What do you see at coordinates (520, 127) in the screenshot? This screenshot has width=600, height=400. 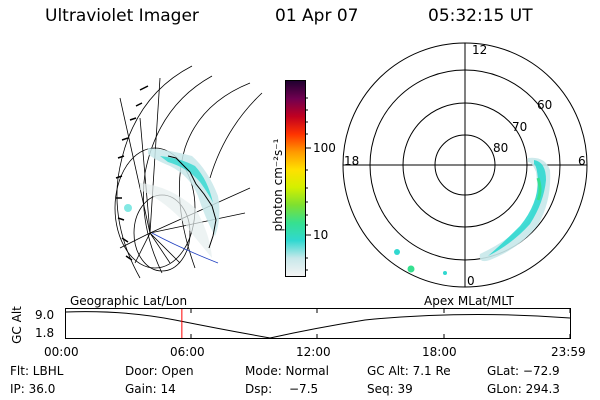 I see `polar-lat-label-70: 70` at bounding box center [520, 127].